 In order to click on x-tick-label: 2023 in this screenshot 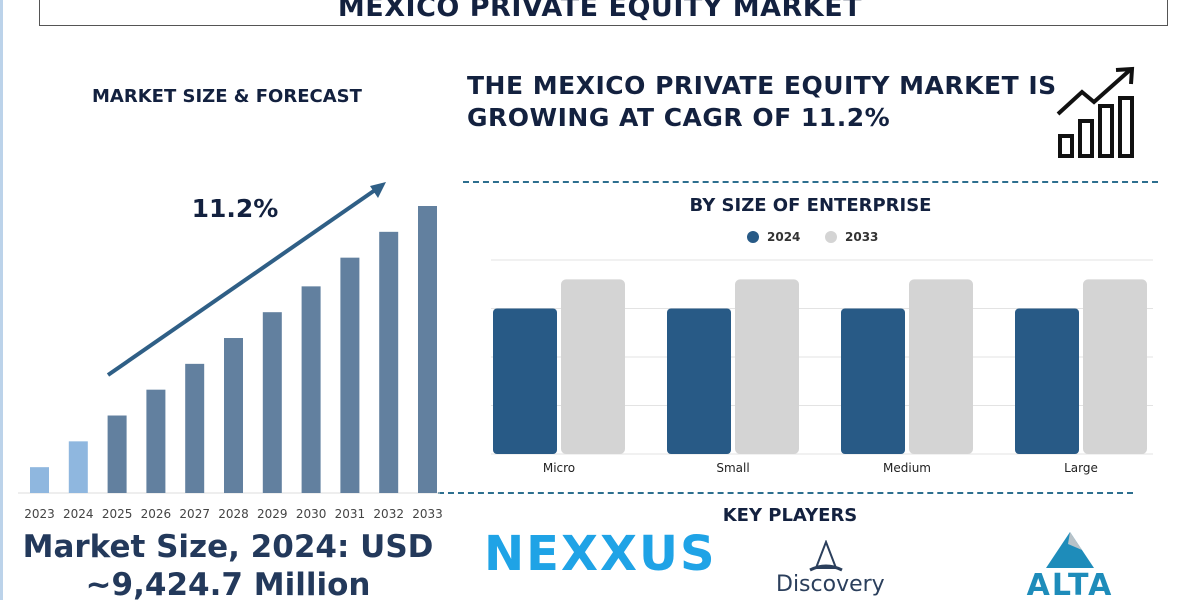, I will do `click(39, 514)`.